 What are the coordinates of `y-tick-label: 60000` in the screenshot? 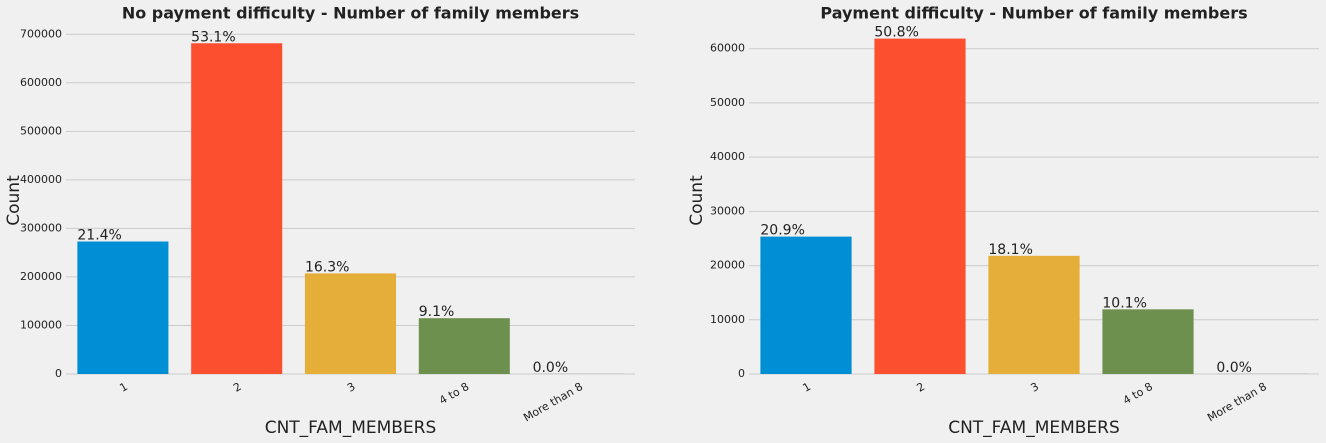 It's located at (727, 48).